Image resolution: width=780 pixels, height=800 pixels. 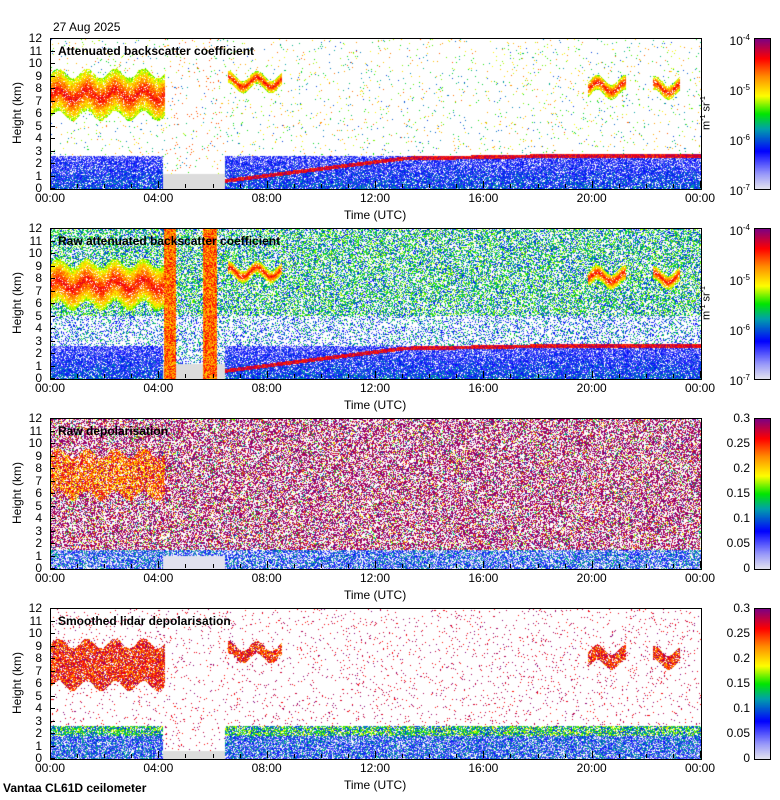 What do you see at coordinates (266, 578) in the screenshot?
I see `x-tick-label: 08:00` at bounding box center [266, 578].